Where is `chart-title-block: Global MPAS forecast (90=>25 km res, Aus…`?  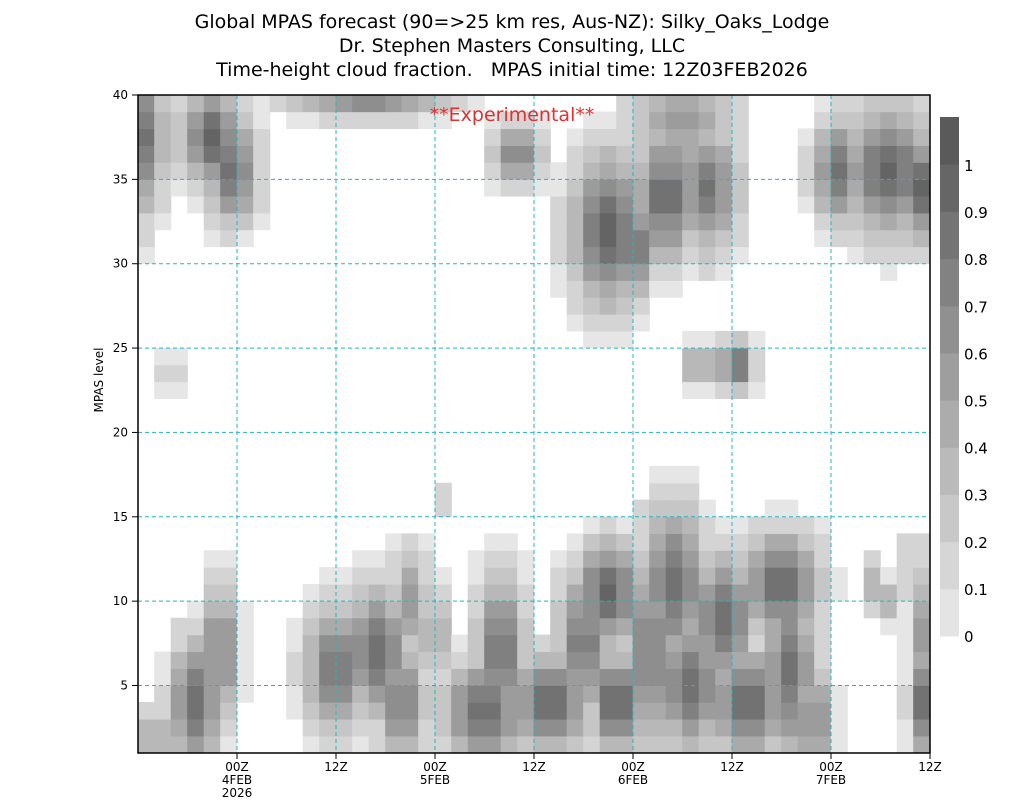 chart-title-block: Global MPAS forecast (90=>25 km res, Aus… is located at coordinates (512, 46).